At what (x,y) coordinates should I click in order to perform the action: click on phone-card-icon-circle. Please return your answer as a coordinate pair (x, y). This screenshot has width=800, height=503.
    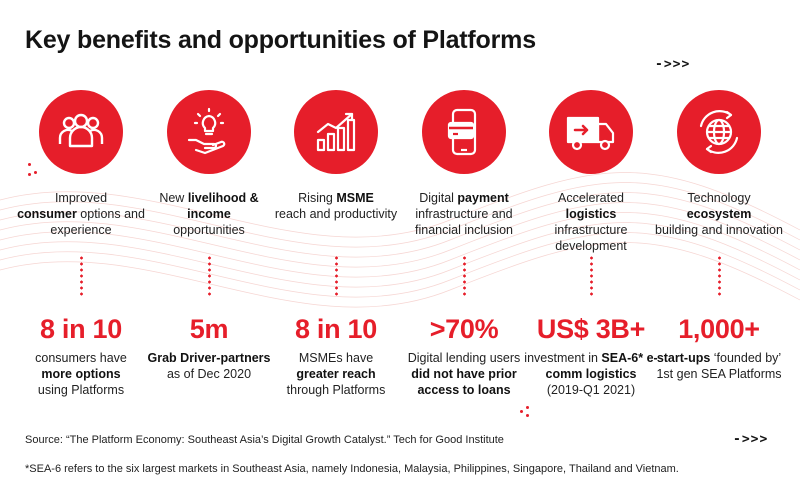
    Looking at the image, I should click on (464, 132).